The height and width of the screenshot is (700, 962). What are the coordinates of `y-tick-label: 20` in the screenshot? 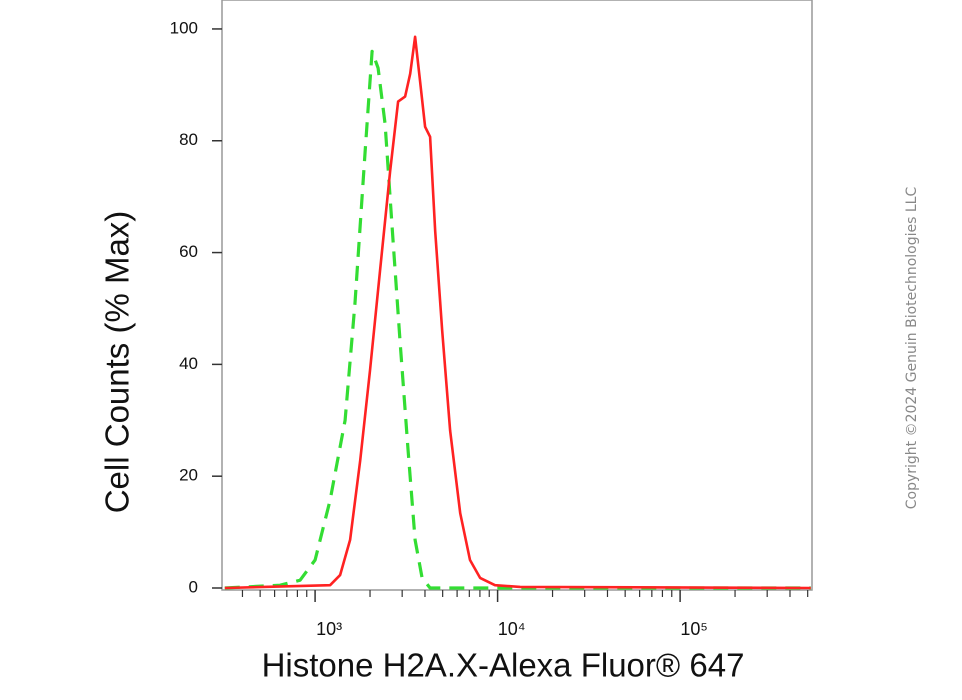 It's located at (188, 475).